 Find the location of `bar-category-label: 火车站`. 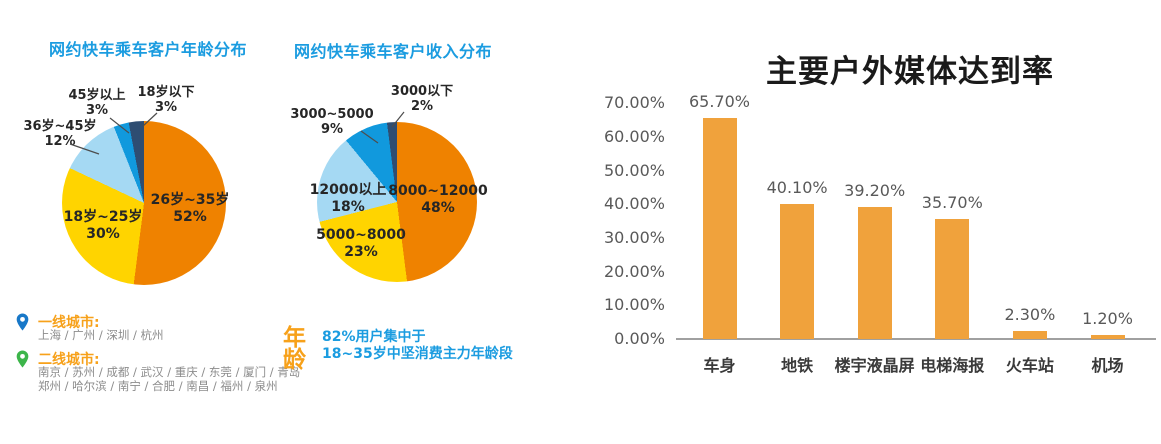

bar-category-label: 火车站 is located at coordinates (1029, 365).